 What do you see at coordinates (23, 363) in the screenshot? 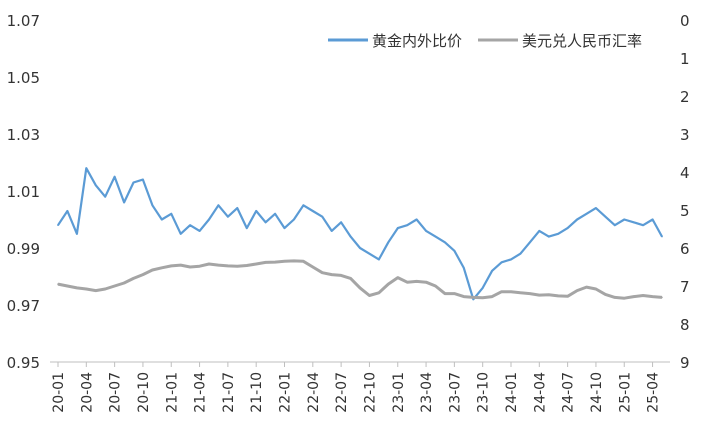
I see `y-left-tick-label: 0.95` at bounding box center [23, 363].